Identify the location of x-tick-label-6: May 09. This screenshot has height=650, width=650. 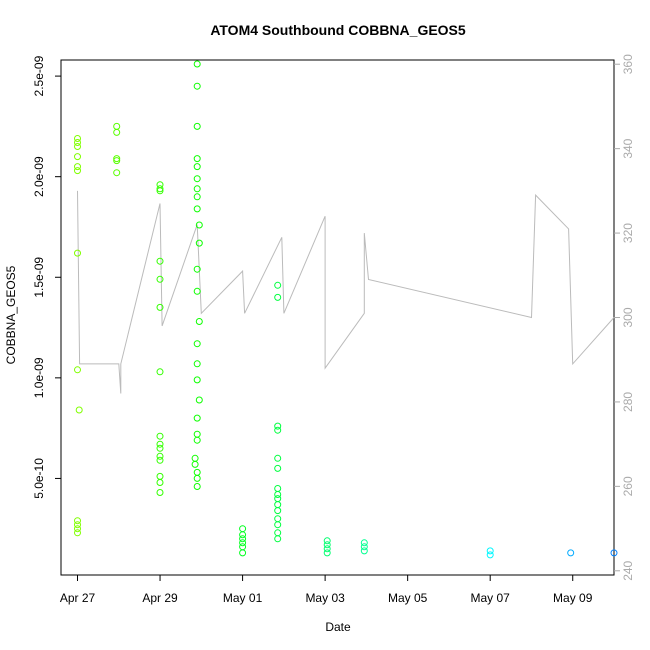
(573, 598).